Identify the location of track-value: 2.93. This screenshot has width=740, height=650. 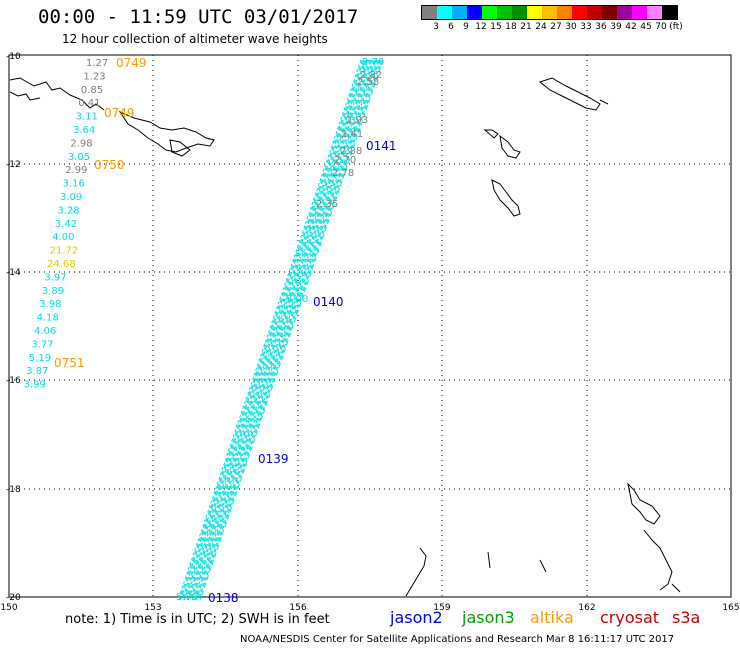
(357, 120).